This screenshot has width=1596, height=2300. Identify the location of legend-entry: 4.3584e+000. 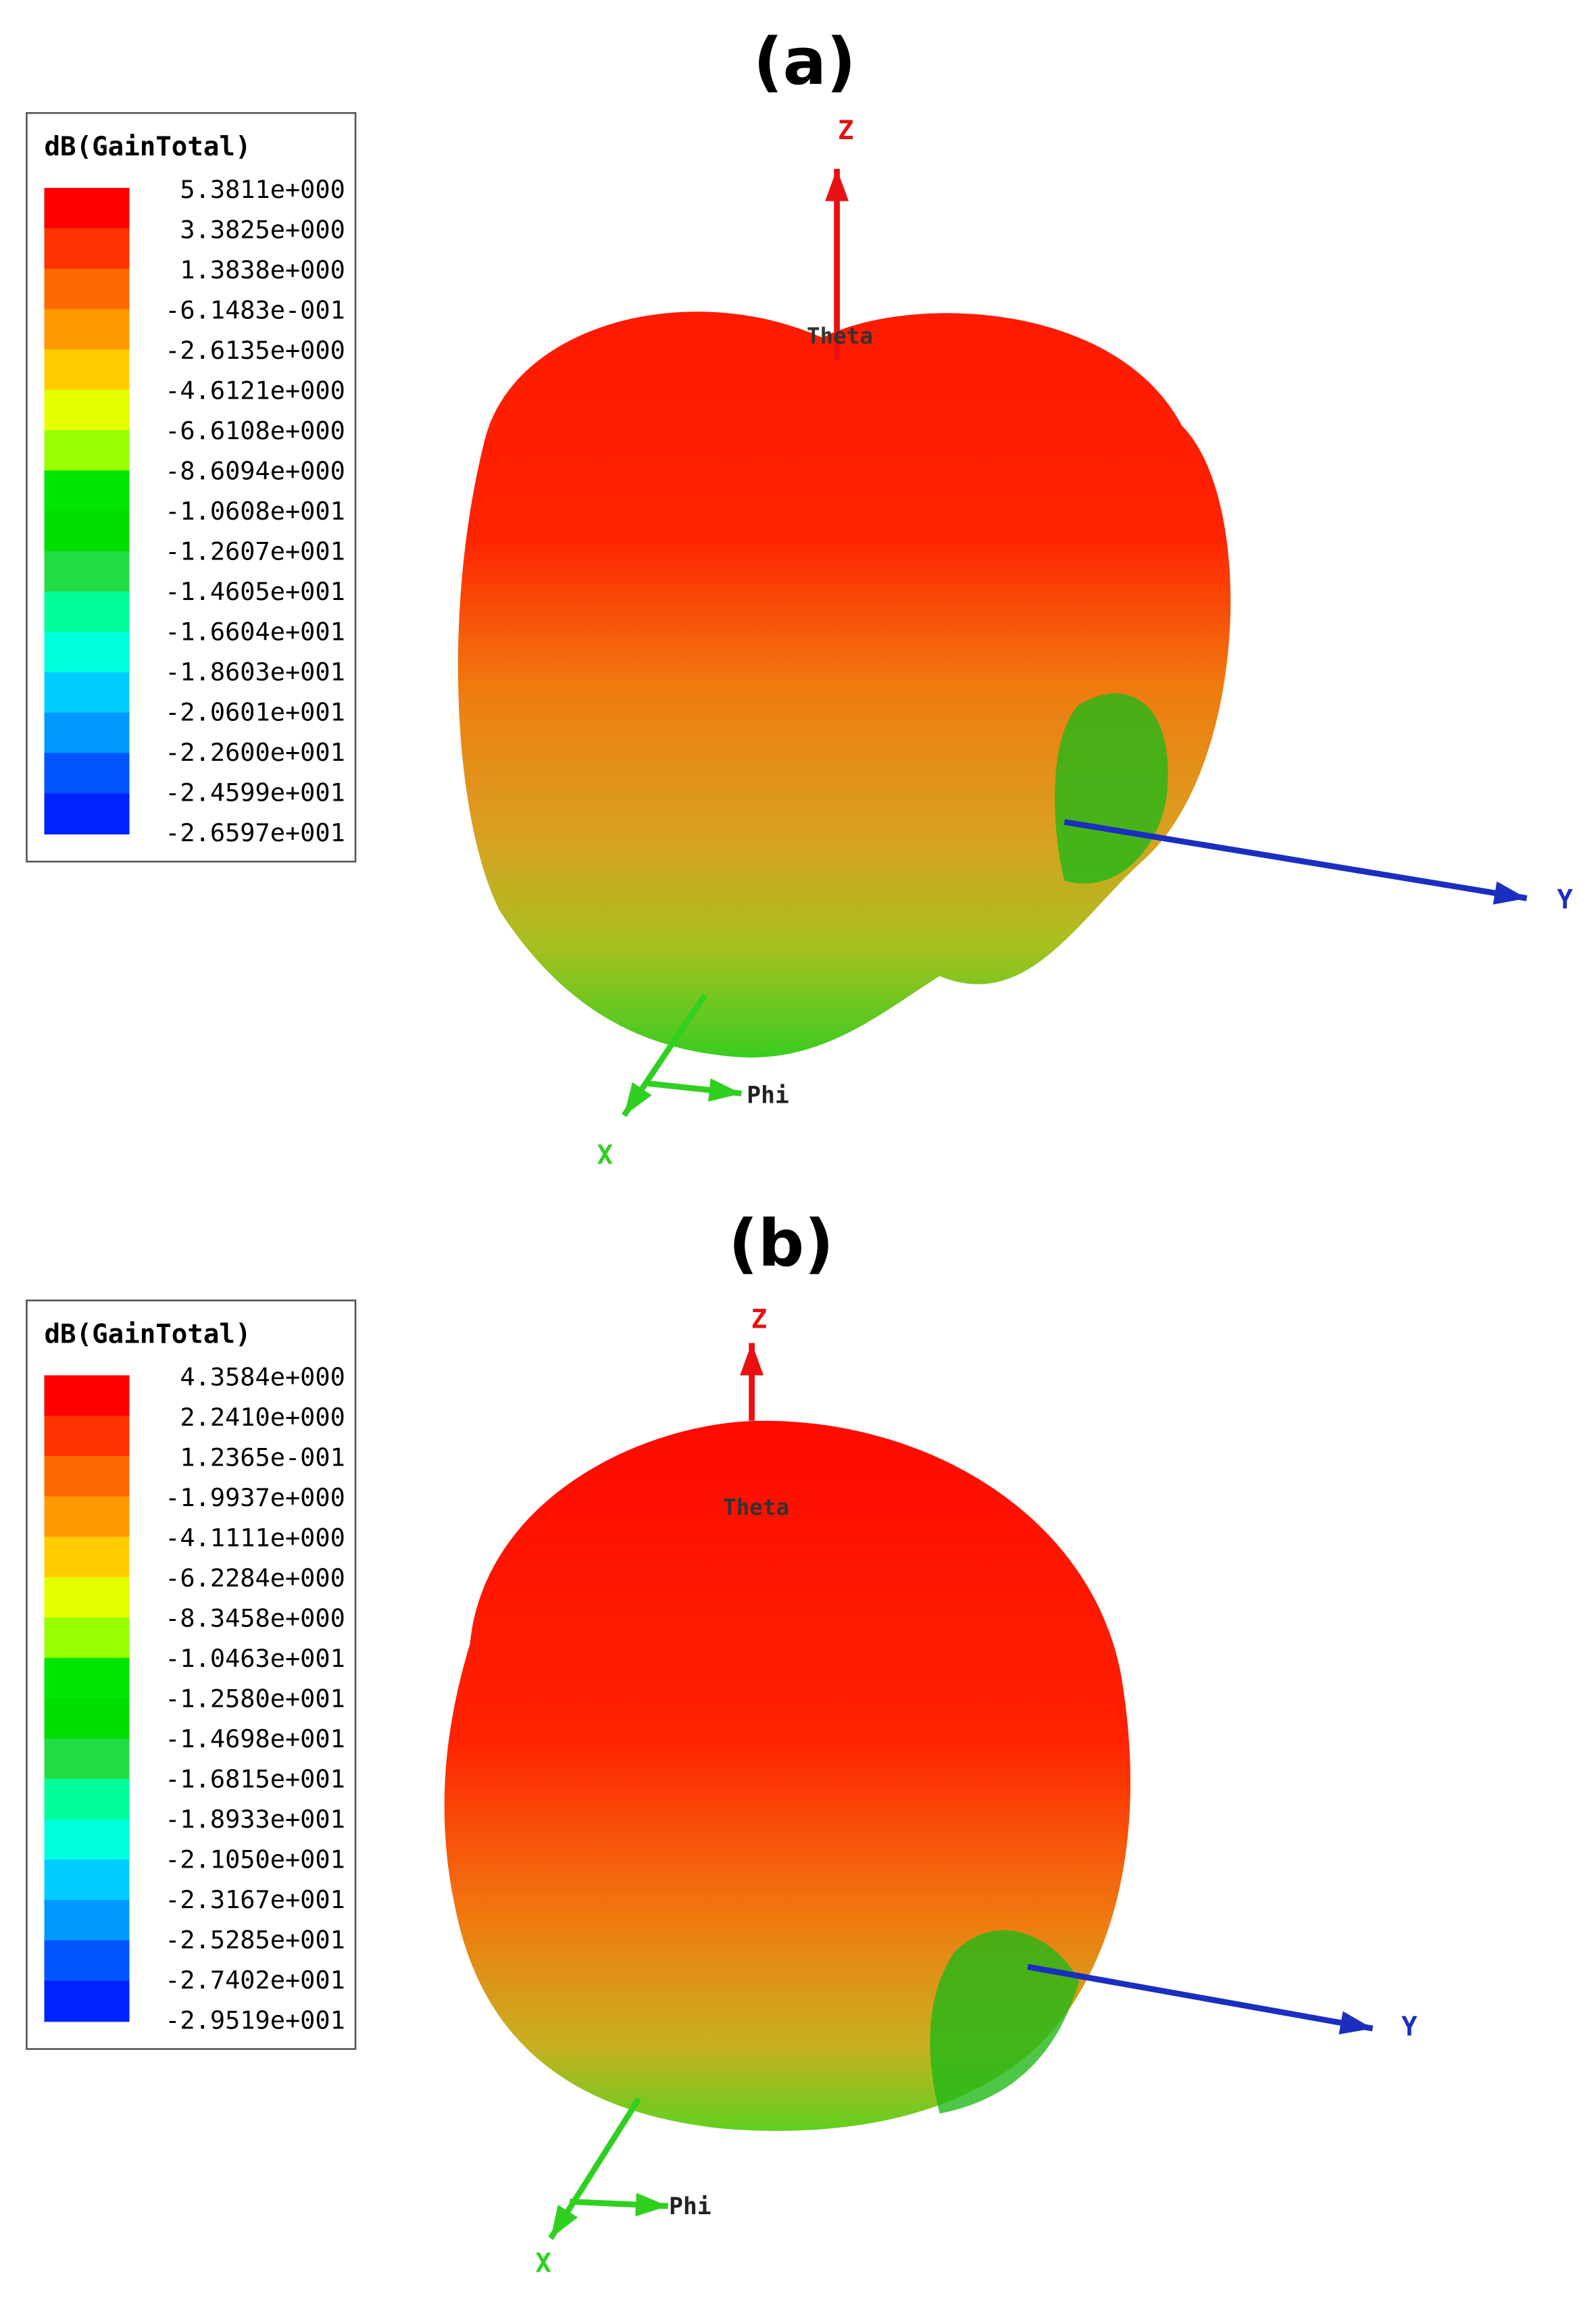
(263, 1376).